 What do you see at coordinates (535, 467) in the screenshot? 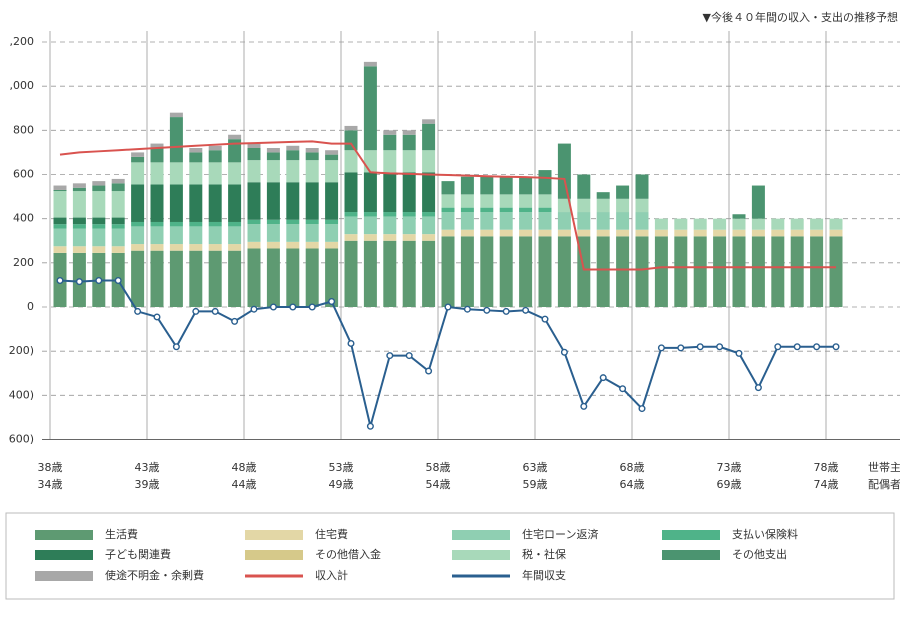
I see `x-tick-label: 63歳` at bounding box center [535, 467].